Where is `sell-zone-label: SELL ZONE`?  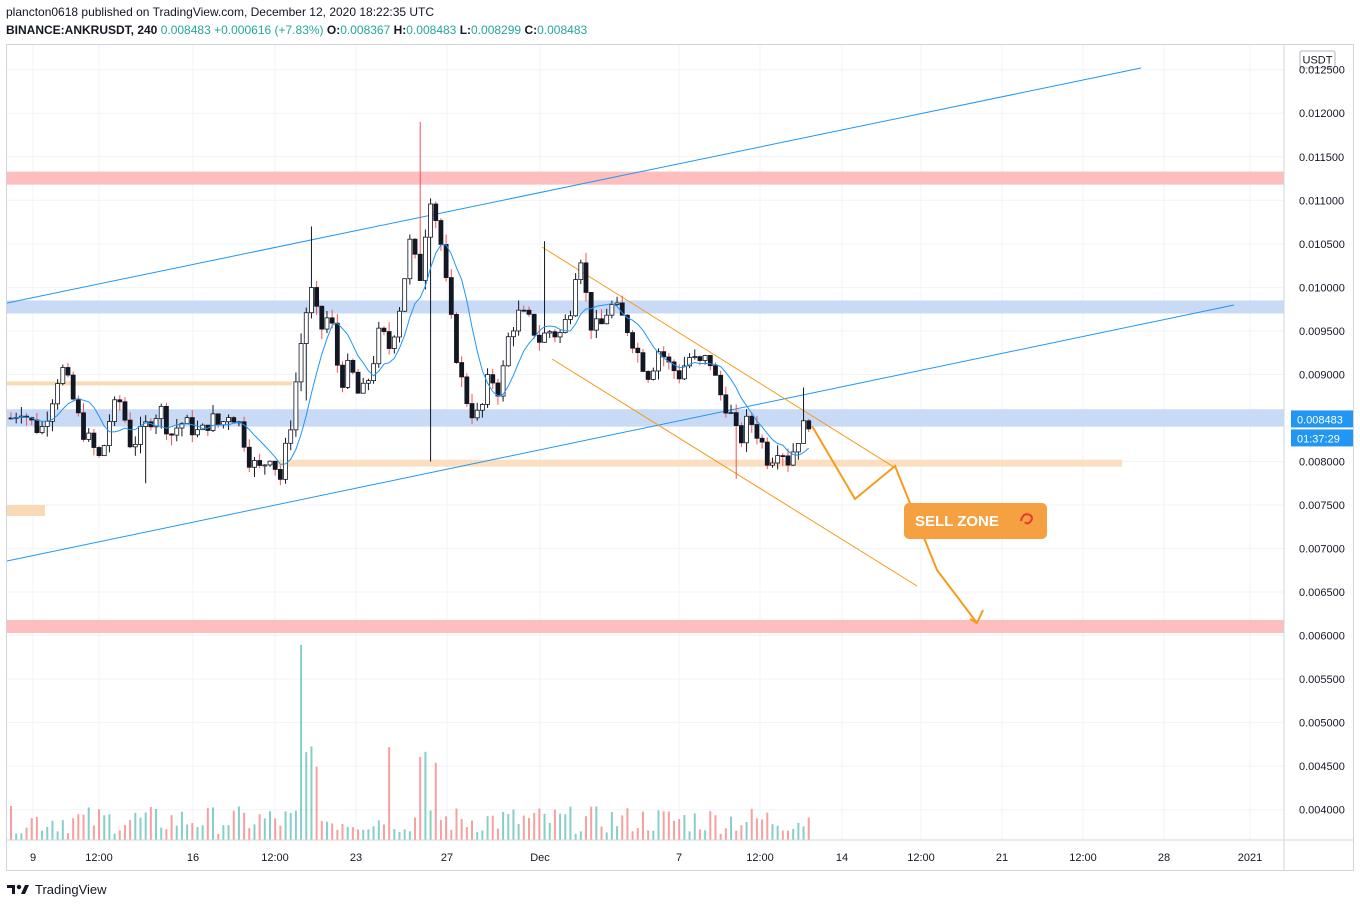 sell-zone-label: SELL ZONE is located at coordinates (975, 521).